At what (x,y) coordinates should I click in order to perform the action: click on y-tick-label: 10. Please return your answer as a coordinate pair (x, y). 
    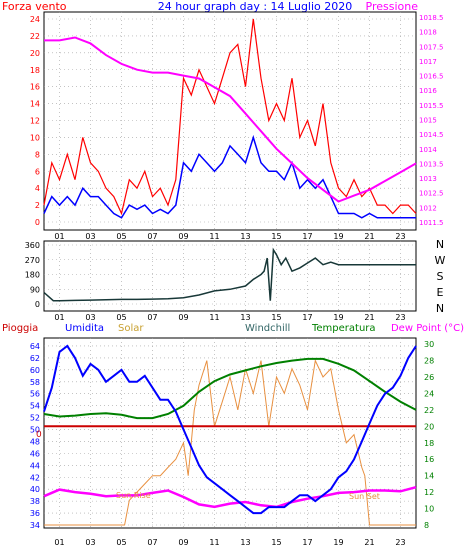
    Looking at the image, I should click on (35, 137).